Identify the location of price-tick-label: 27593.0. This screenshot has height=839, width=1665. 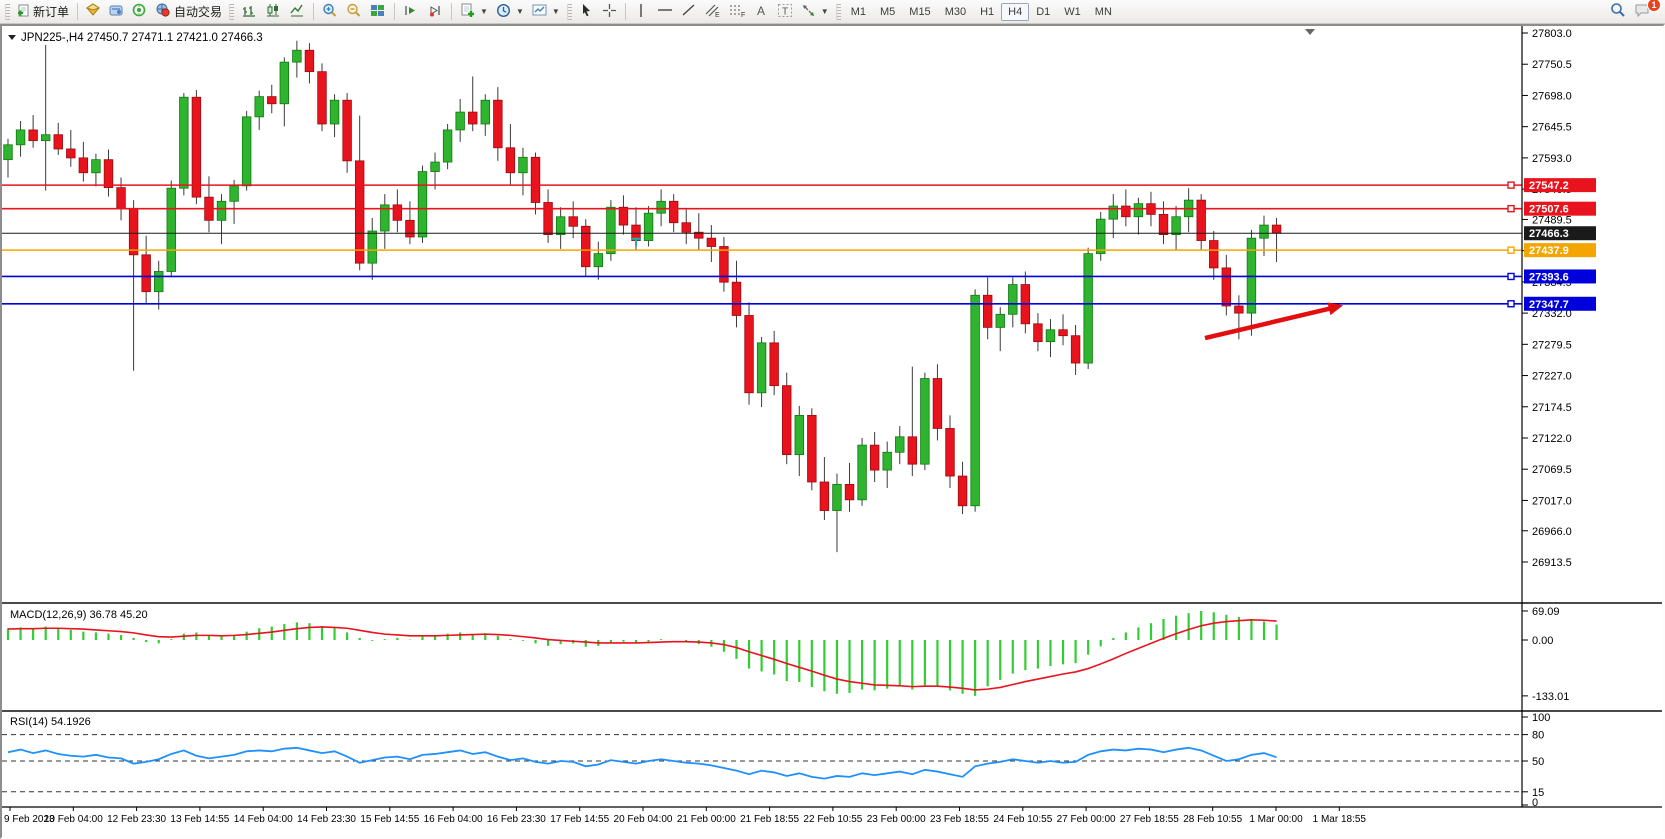
(1552, 159).